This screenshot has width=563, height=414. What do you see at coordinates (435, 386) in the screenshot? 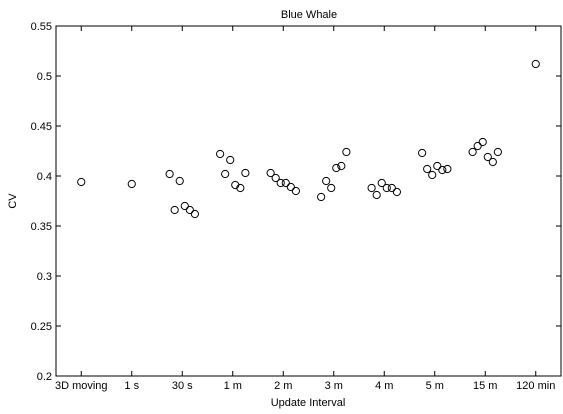
I see `x-tick-label: 5 m` at bounding box center [435, 386].